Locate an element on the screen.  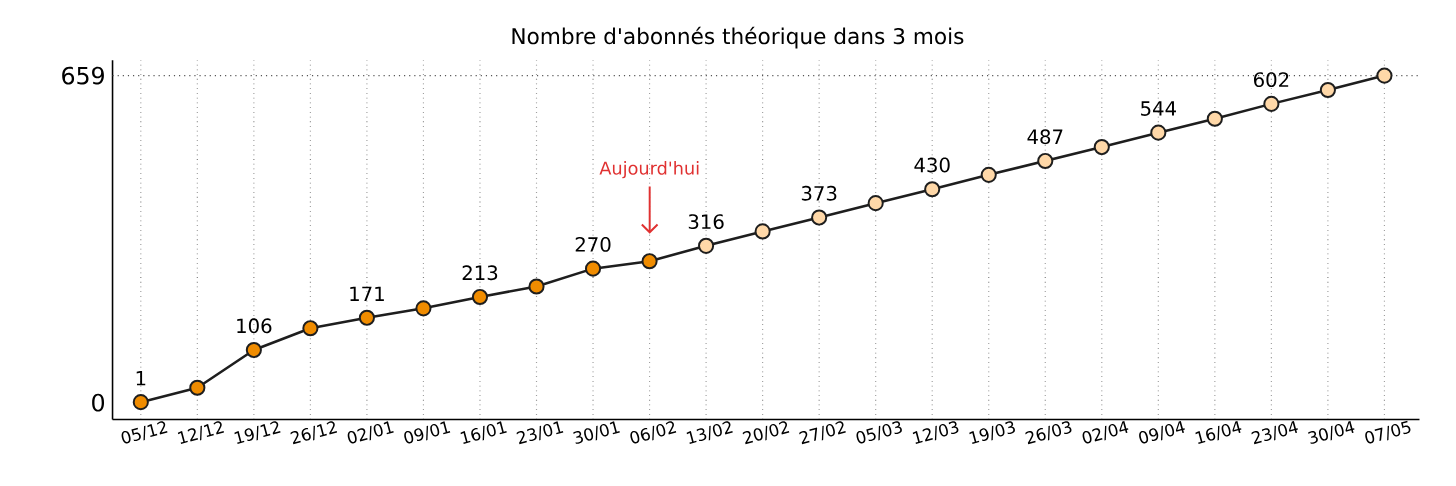
x-tick-label: 09/04 is located at coordinates (1162, 432).